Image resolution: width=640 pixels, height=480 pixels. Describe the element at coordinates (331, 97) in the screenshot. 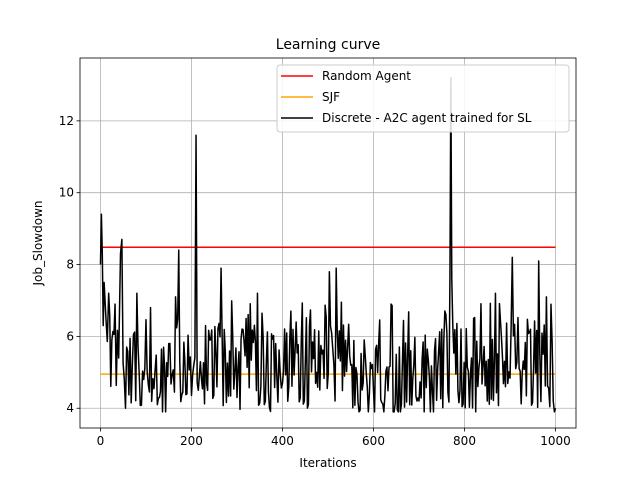

I see `legend-label-sjf: SJF` at that location.